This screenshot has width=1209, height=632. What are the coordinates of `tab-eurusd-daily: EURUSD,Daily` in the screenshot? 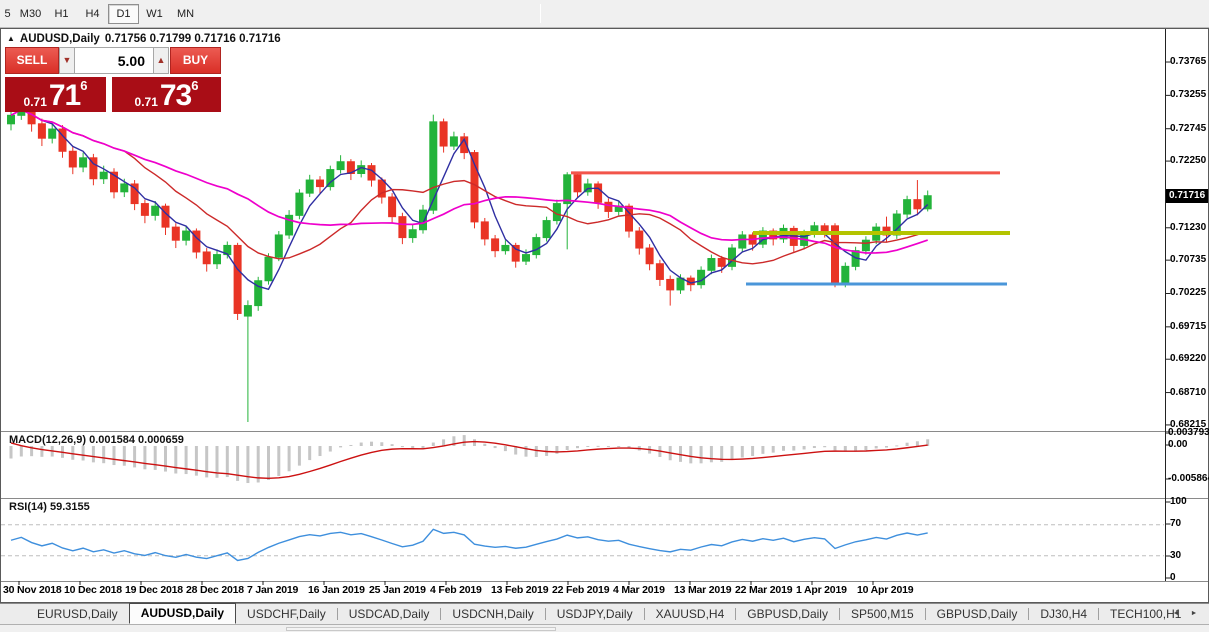 It's located at (77, 614).